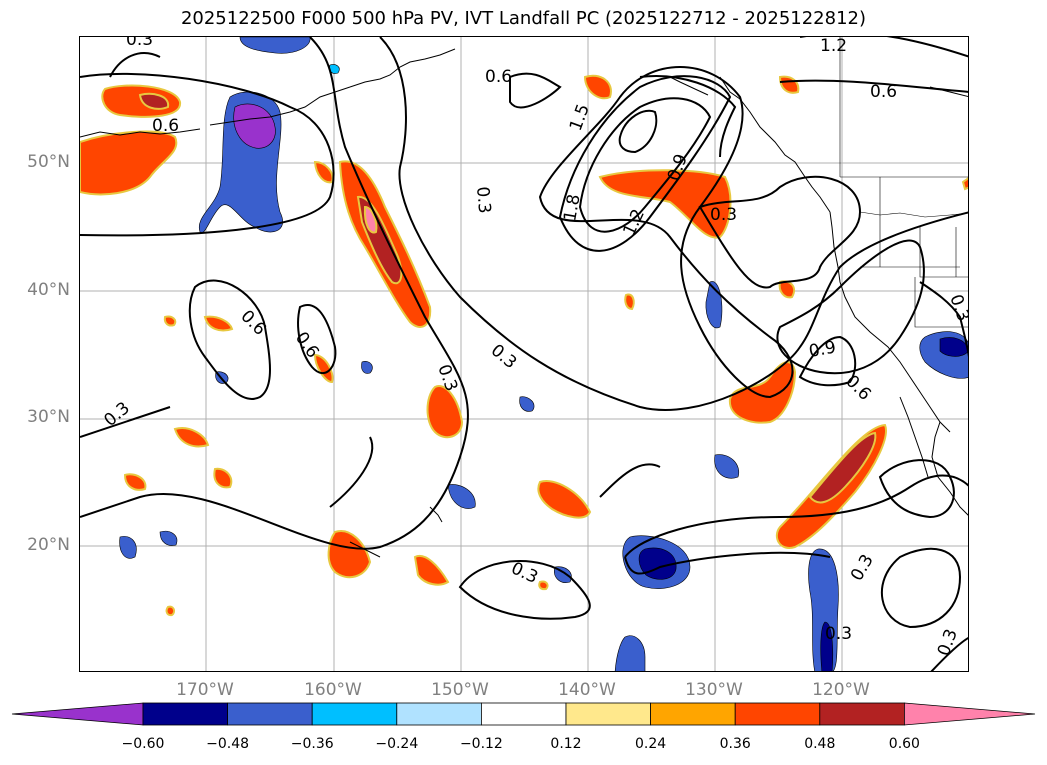  I want to click on colorbar-tick-label: 0.12, so click(566, 744).